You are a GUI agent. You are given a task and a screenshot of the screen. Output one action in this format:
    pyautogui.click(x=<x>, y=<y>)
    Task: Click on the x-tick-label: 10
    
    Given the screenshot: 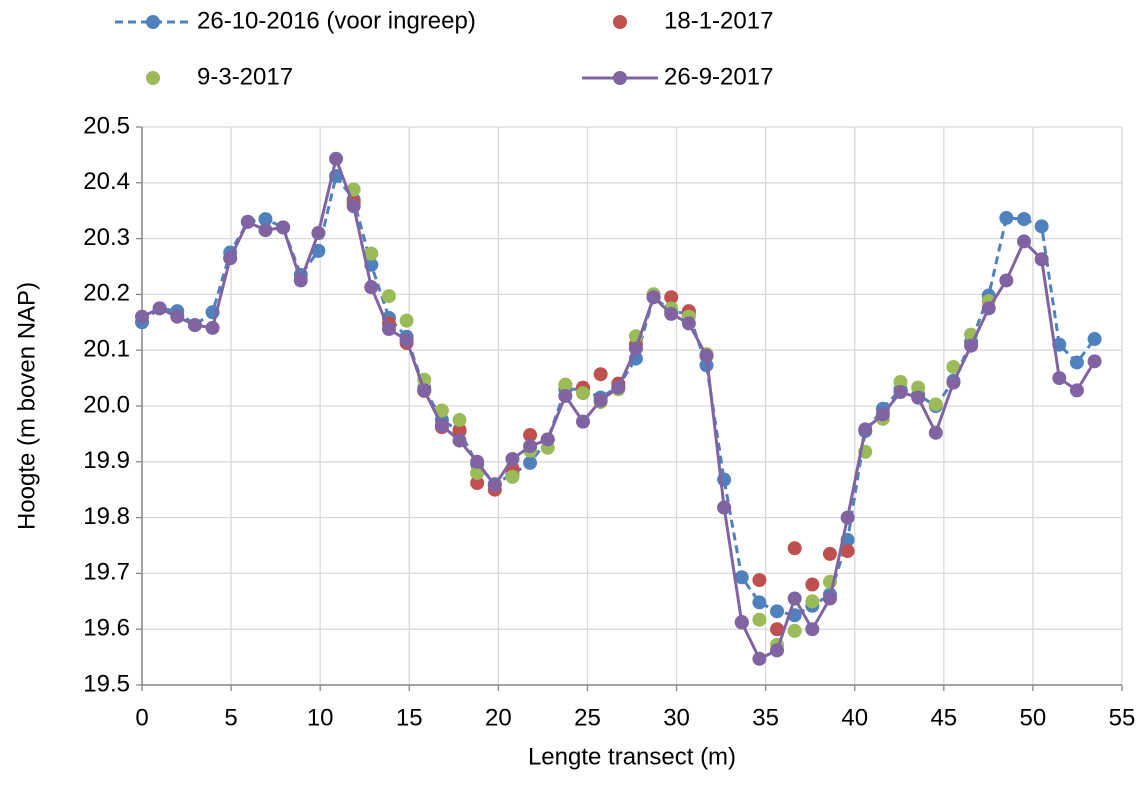 What is the action you would take?
    pyautogui.click(x=320, y=717)
    